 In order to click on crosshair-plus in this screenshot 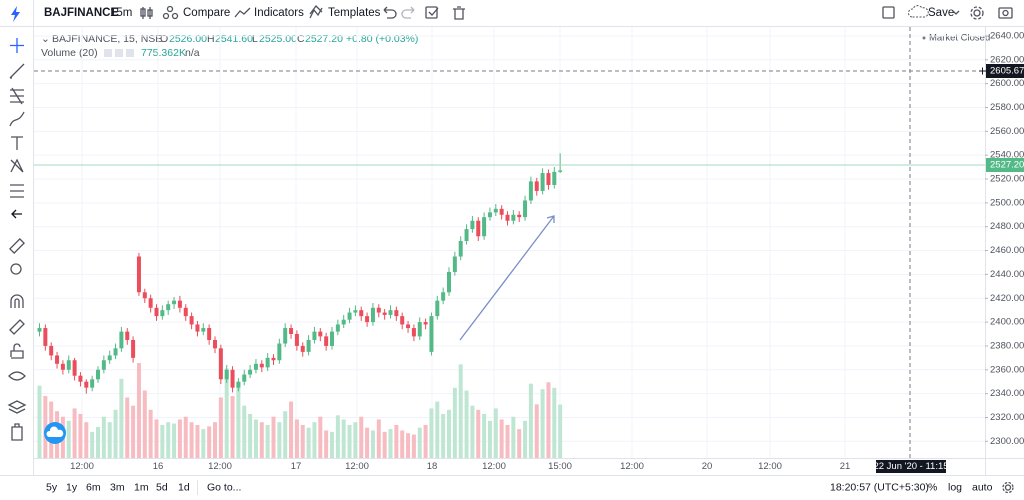, I will do `click(982, 71)`.